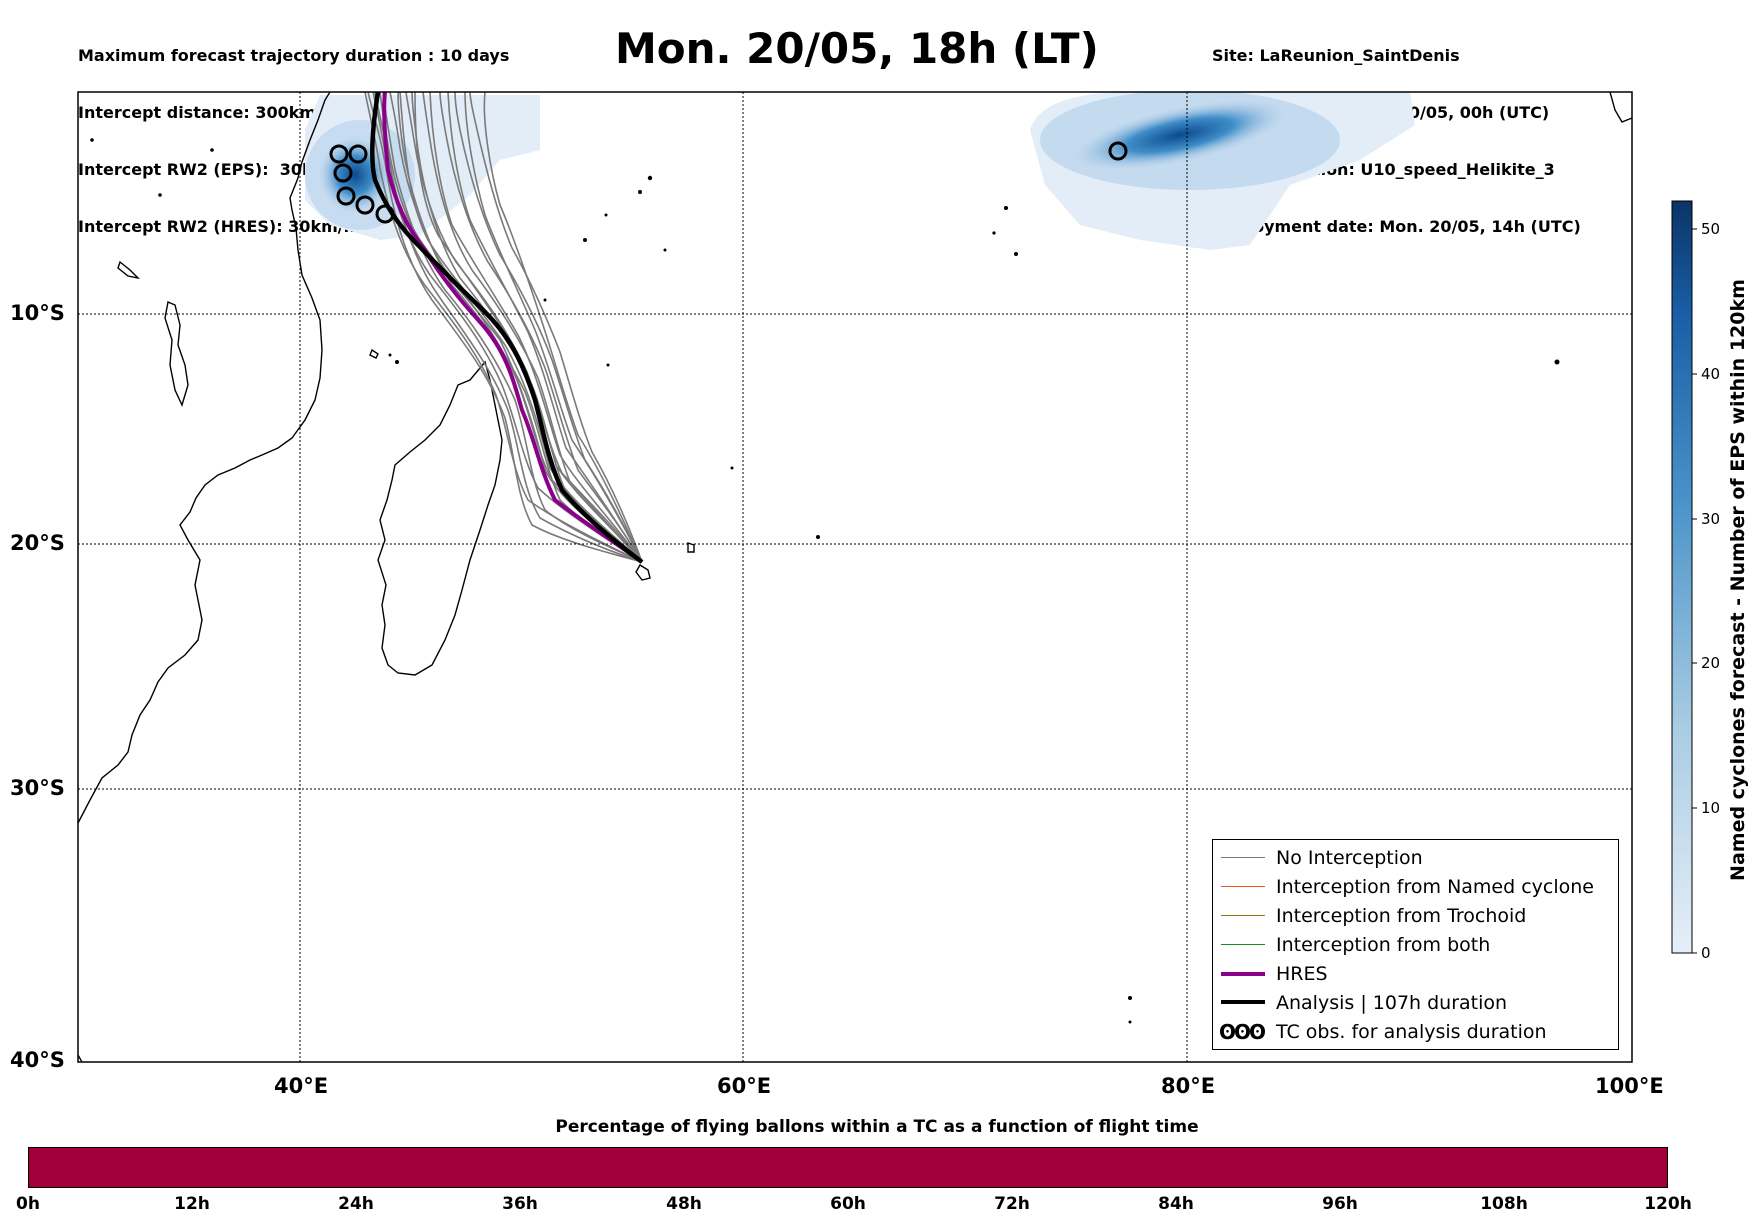 This screenshot has height=1223, width=1754. What do you see at coordinates (176, 354) in the screenshot?
I see `coast-lake` at bounding box center [176, 354].